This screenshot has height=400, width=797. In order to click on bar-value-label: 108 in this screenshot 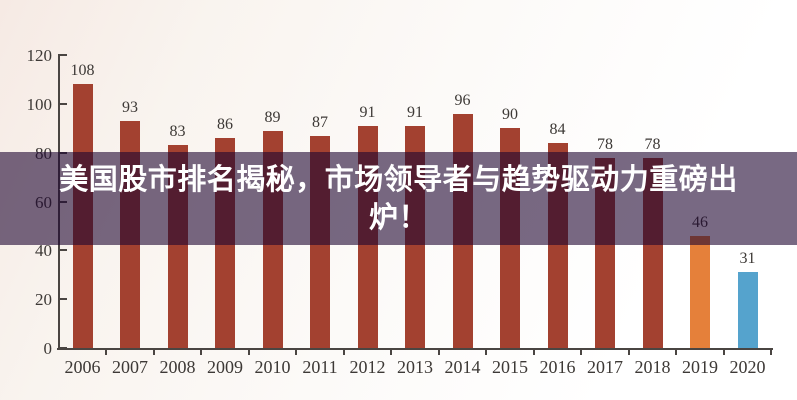, I will do `click(82, 71)`.